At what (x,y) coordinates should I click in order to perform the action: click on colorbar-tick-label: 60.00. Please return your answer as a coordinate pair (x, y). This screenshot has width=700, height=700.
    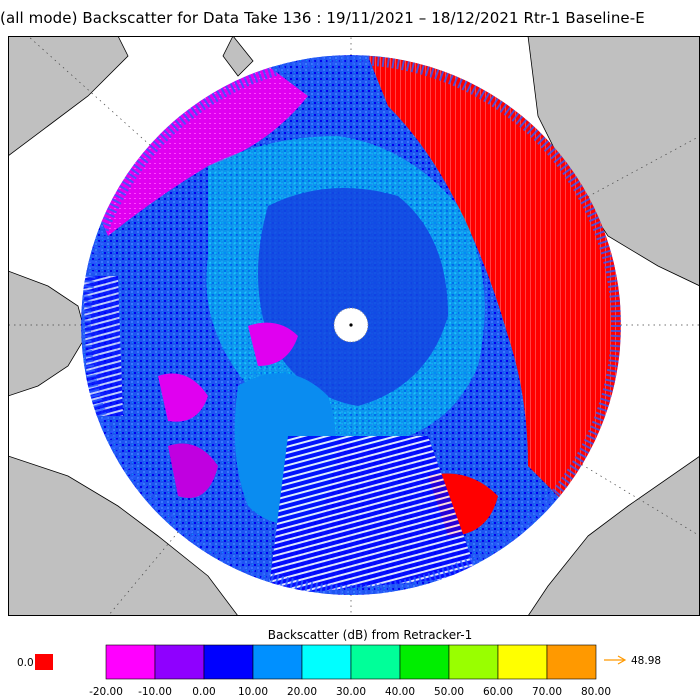
    Looking at the image, I should click on (498, 692).